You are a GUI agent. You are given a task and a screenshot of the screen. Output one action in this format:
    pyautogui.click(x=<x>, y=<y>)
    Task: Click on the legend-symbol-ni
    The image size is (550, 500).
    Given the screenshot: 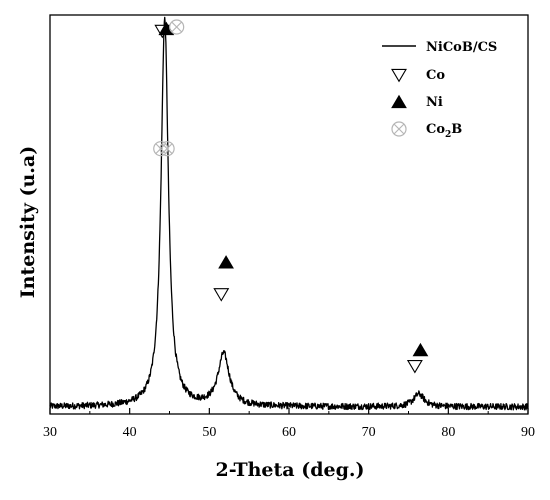 What is the action you would take?
    pyautogui.click(x=399, y=101)
    